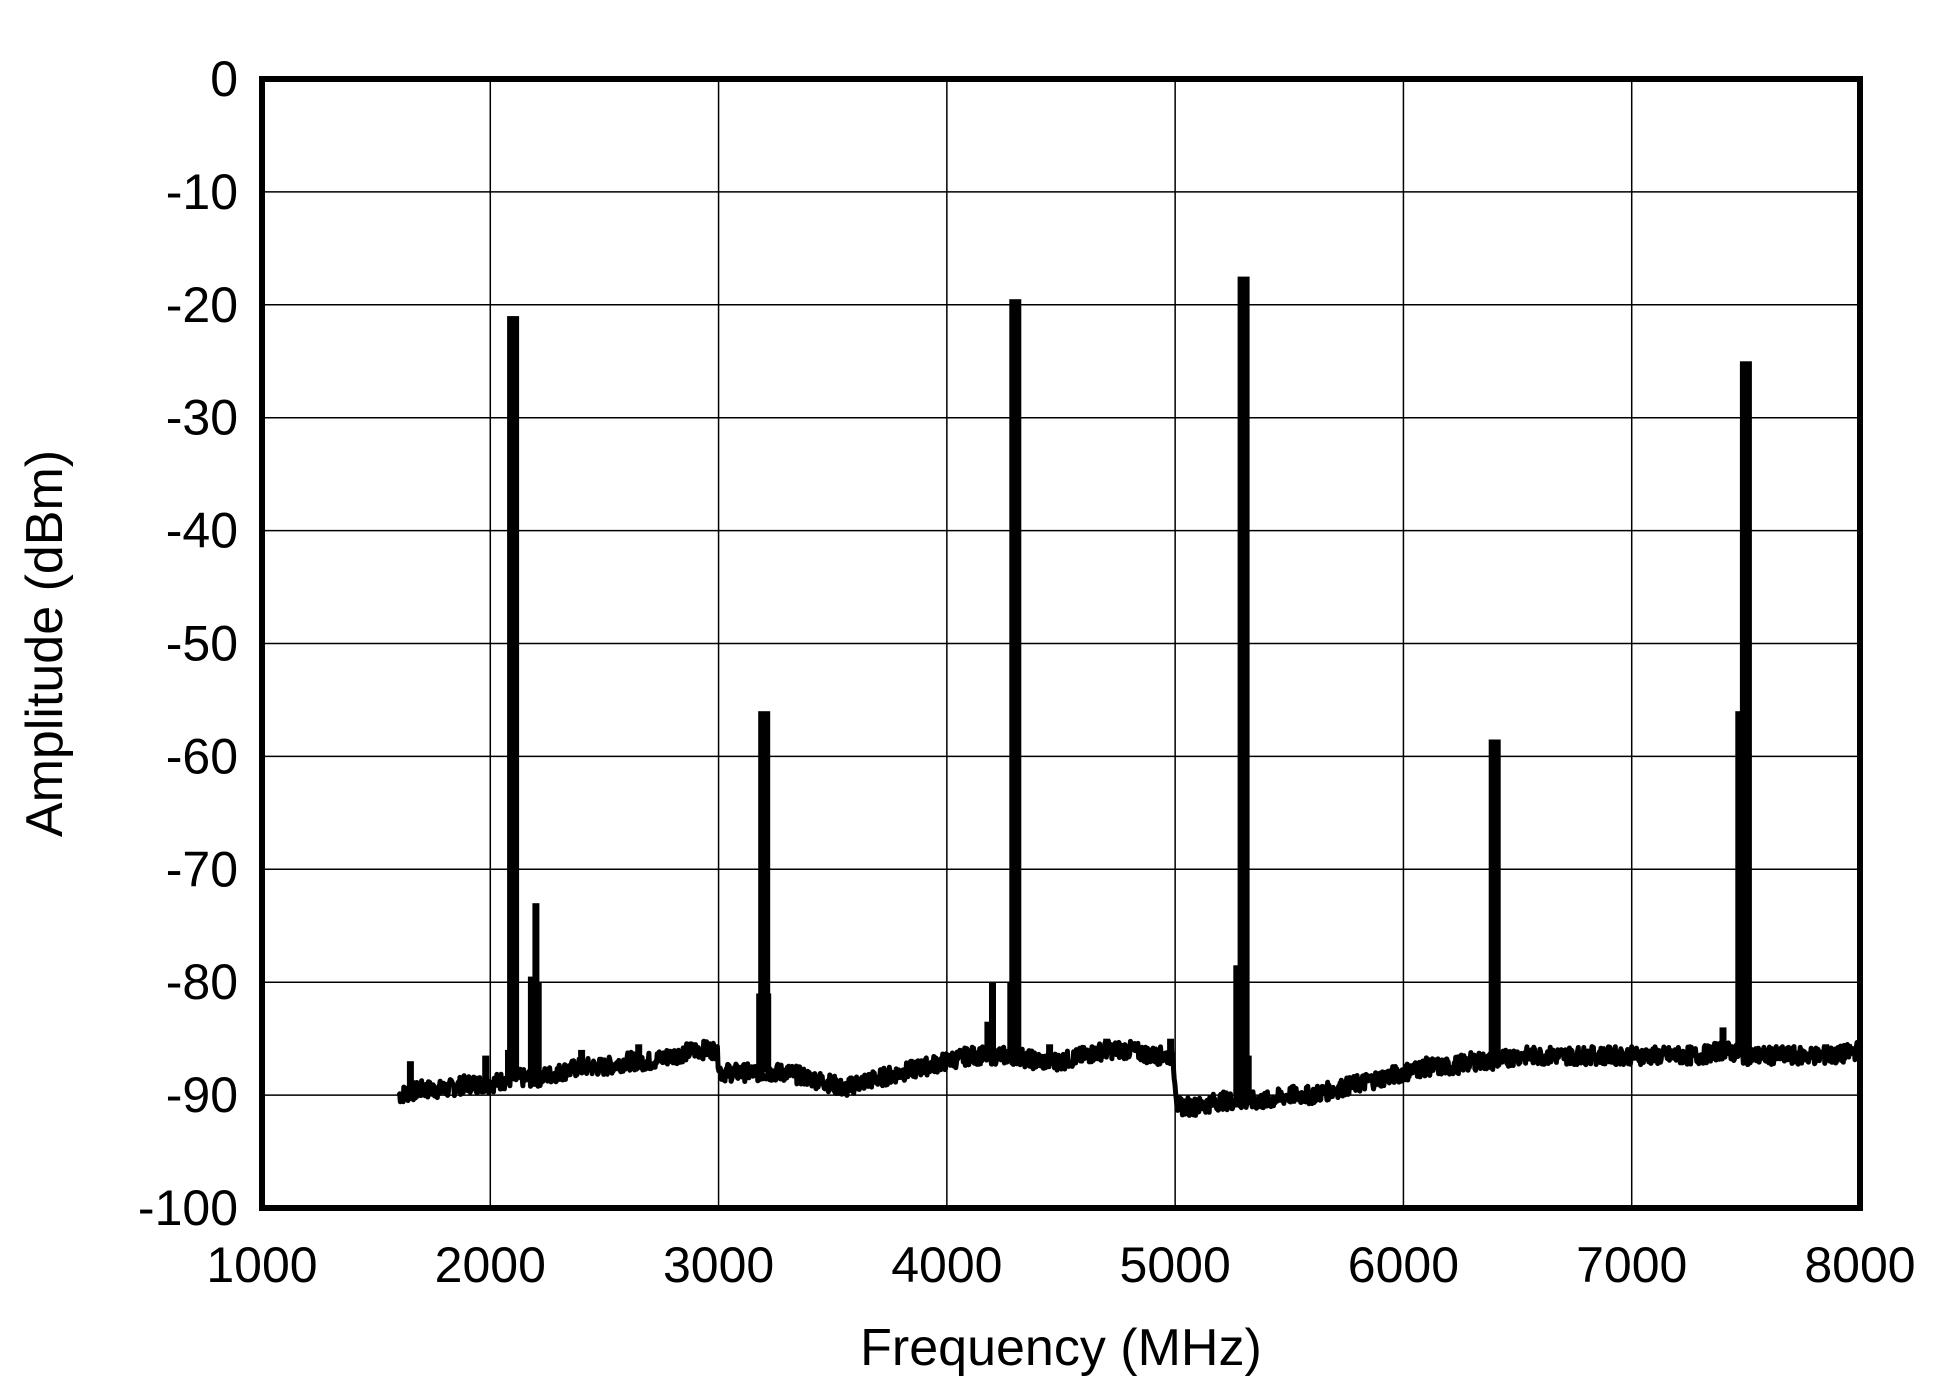 The image size is (1950, 1382). Describe the element at coordinates (202, 418) in the screenshot. I see `y-tick-label: -30` at that location.